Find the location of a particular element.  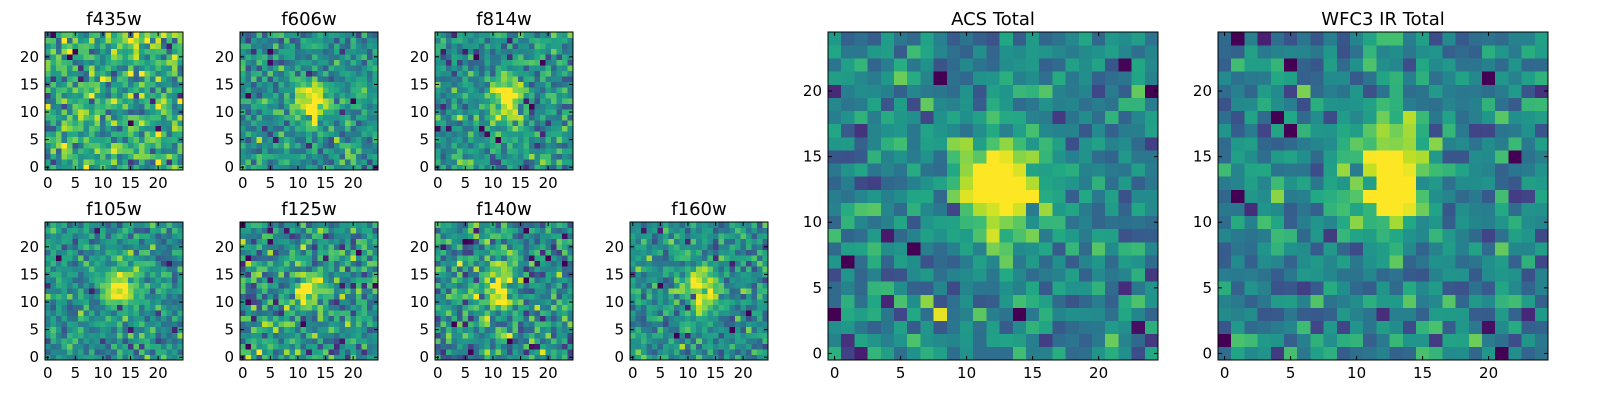

x-tick-label: 15 is located at coordinates (715, 373).